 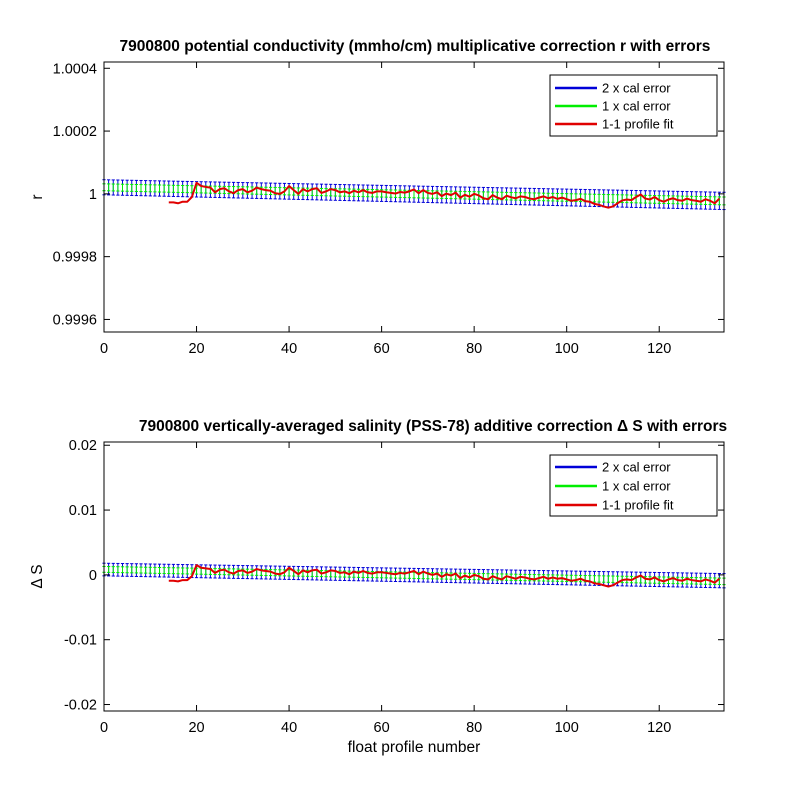 What do you see at coordinates (414, 747) in the screenshot?
I see `x-axis-label: float profile number` at bounding box center [414, 747].